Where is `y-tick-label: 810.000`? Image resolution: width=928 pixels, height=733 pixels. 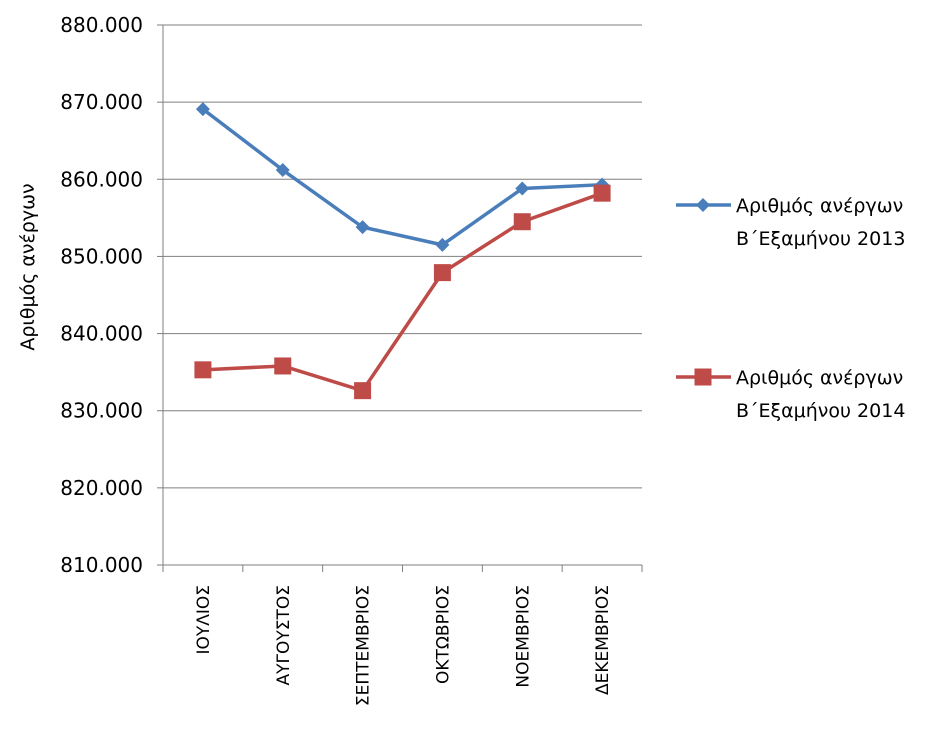 y-tick-label: 810.000 is located at coordinates (101, 565).